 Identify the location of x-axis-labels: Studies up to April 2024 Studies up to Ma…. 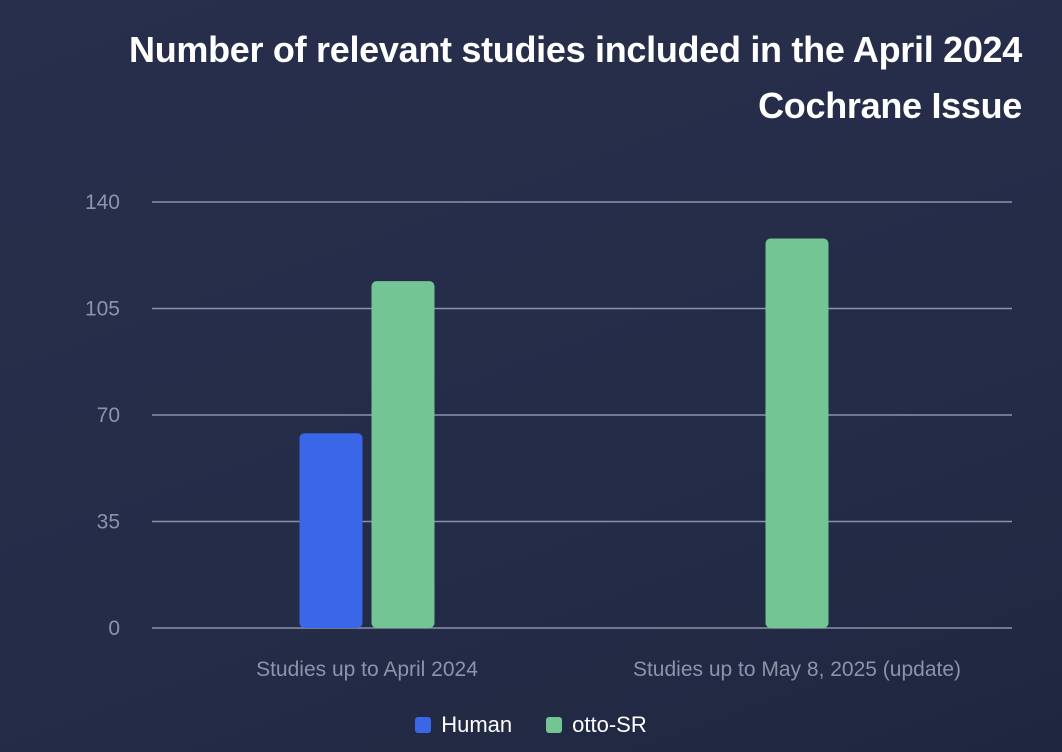
(608, 669).